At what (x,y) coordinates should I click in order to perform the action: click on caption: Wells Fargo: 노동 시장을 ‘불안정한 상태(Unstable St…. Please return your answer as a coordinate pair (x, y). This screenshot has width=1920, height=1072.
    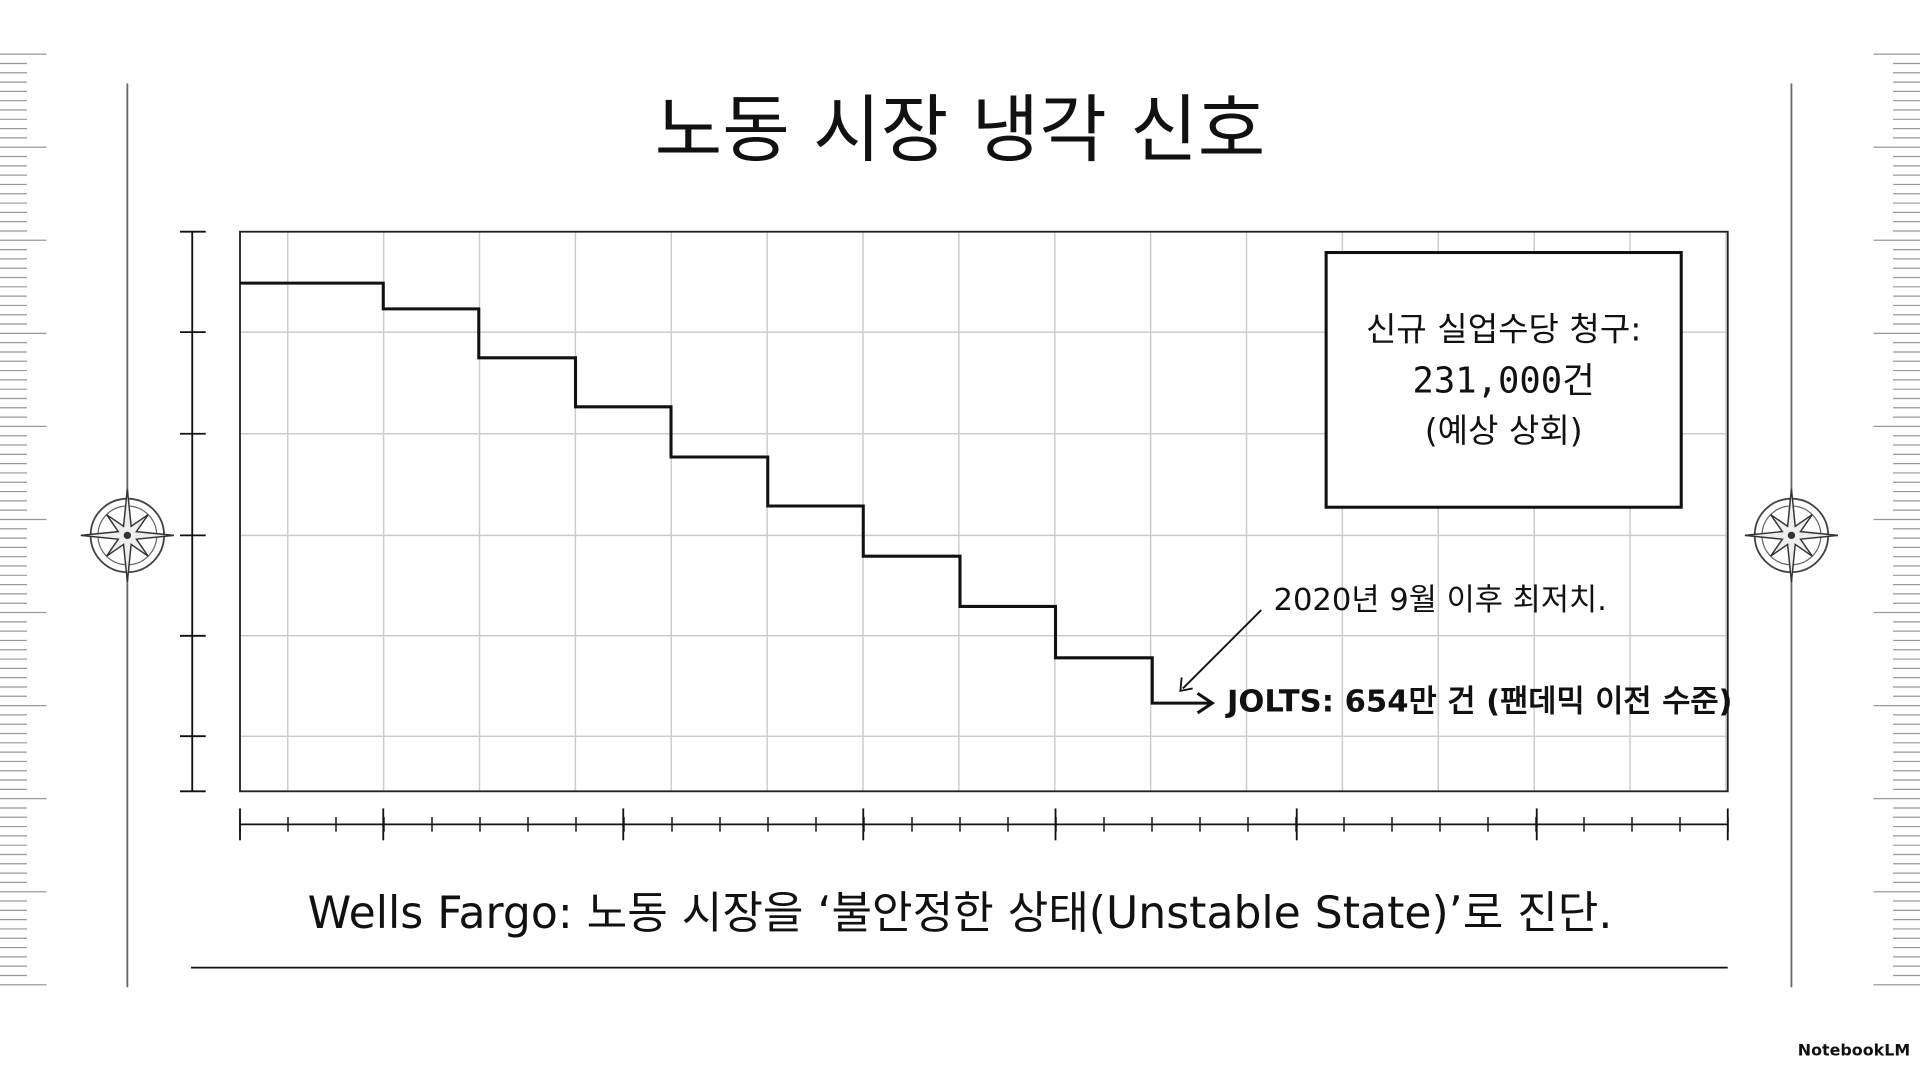
    Looking at the image, I should click on (960, 913).